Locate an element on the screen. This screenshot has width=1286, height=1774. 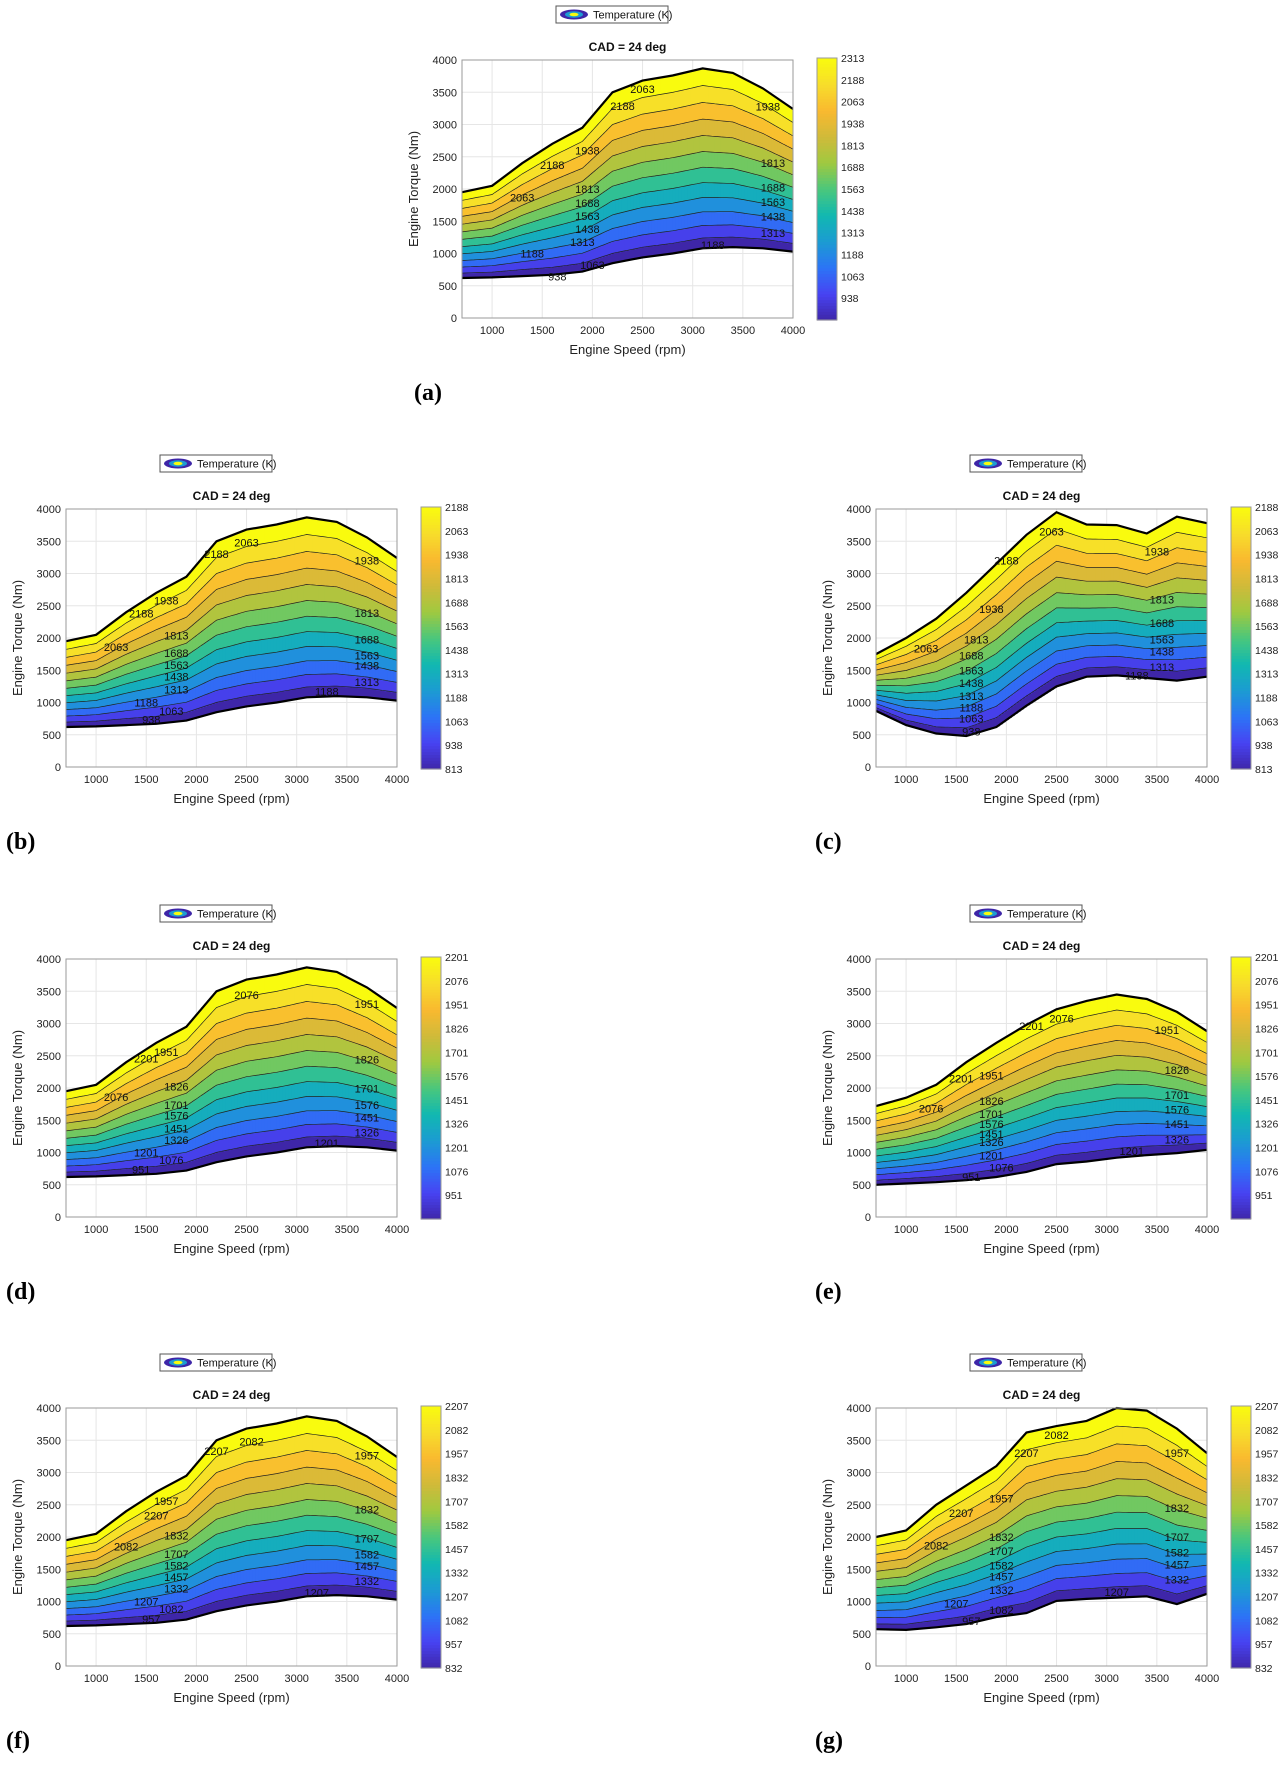
contour-label: 1563 is located at coordinates (367, 656).